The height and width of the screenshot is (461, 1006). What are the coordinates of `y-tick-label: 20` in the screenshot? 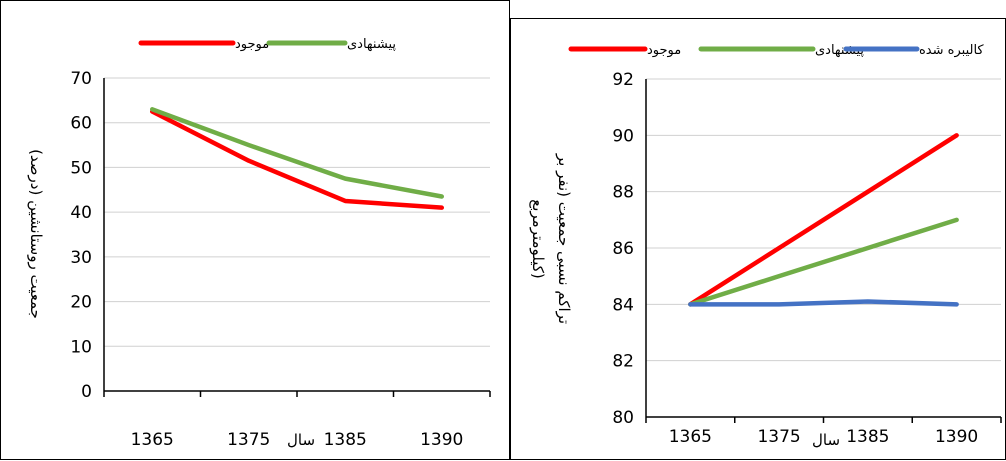 It's located at (81, 303).